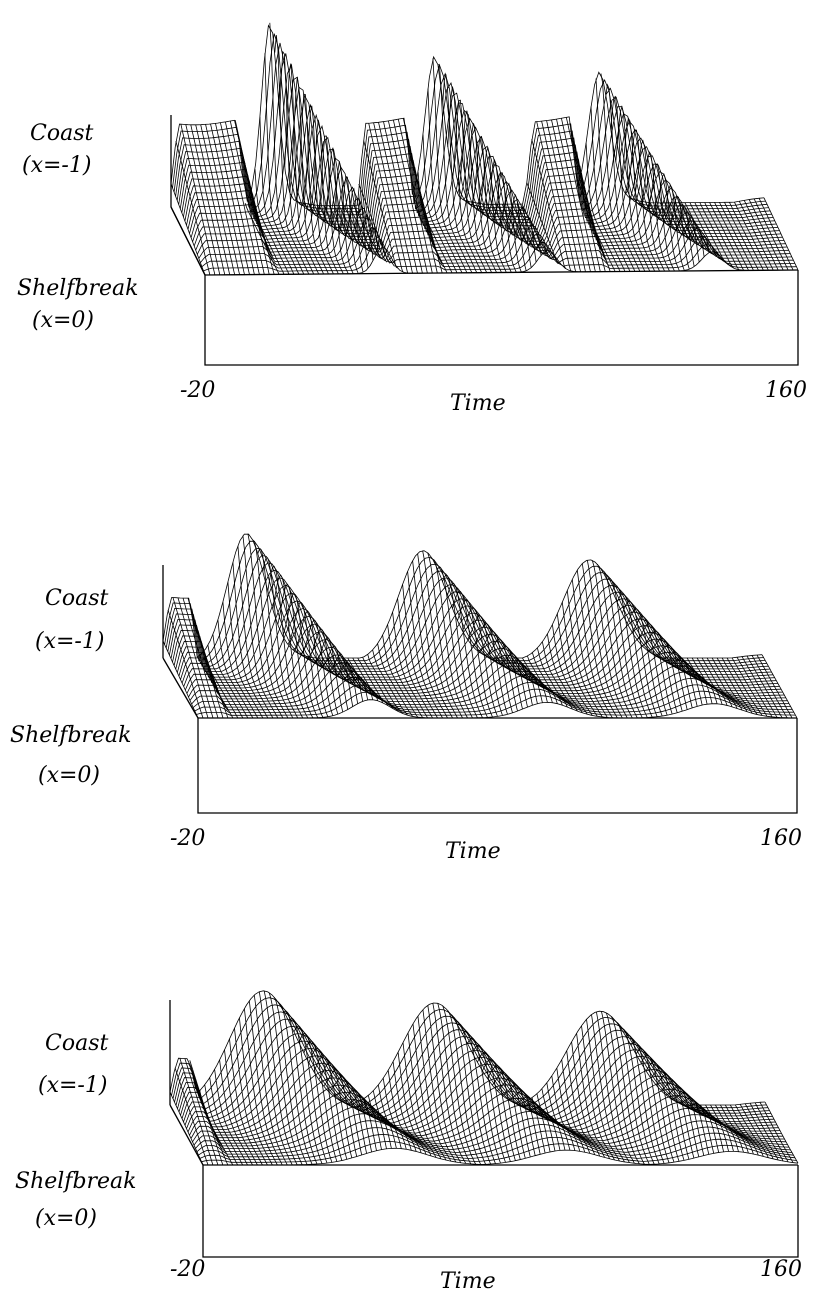 This screenshot has height=1291, width=831. What do you see at coordinates (56, 165) in the screenshot?
I see `coast-x-label-1: (x=-1)` at bounding box center [56, 165].